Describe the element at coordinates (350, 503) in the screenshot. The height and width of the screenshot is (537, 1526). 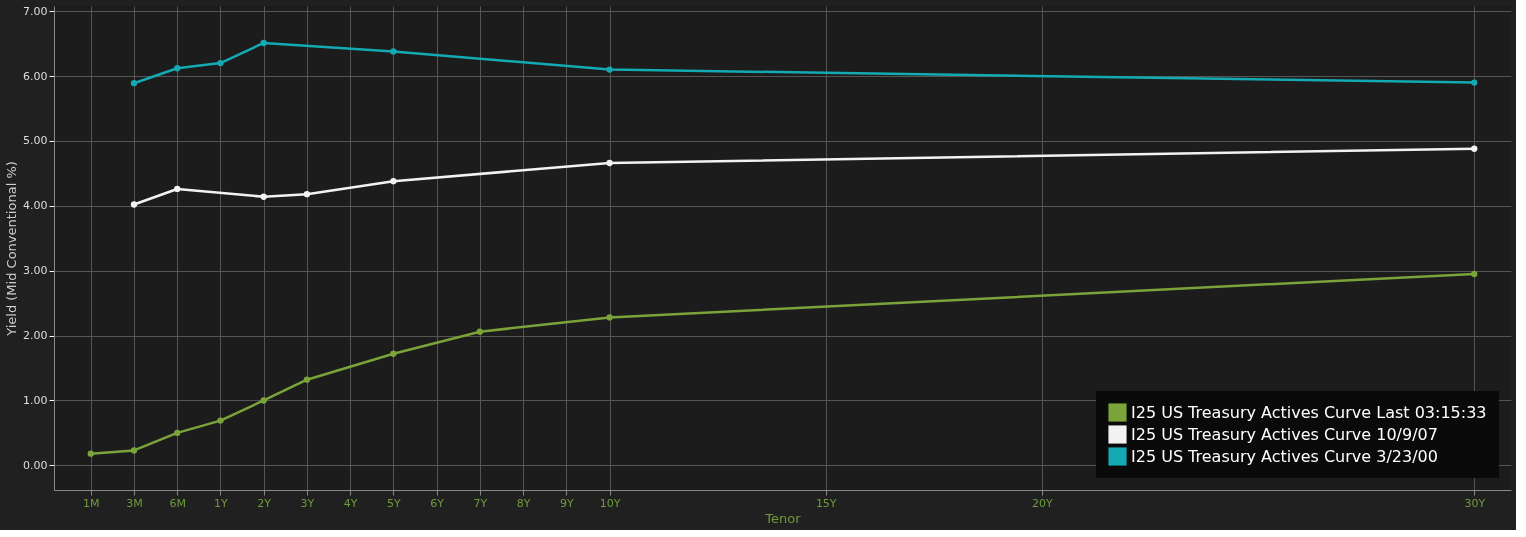
I see `x-tick-label: 4Y` at that location.